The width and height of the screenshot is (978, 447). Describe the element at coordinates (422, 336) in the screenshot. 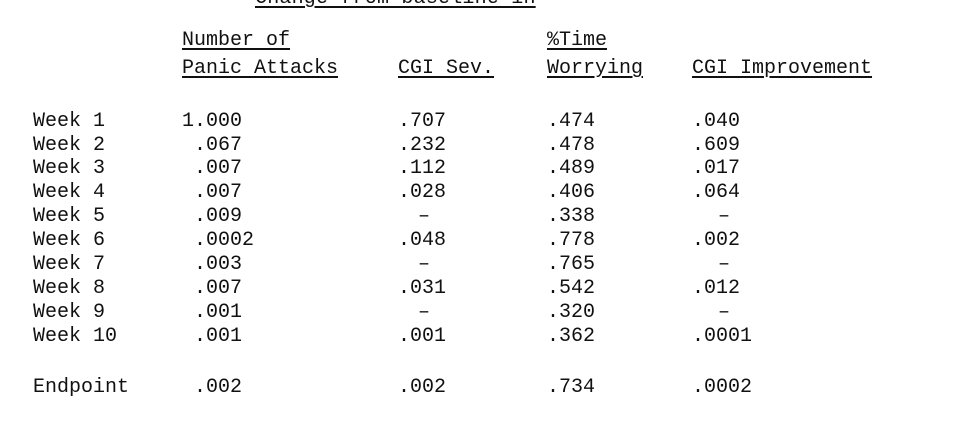

I see `cell-cgi-sev: .001` at that location.